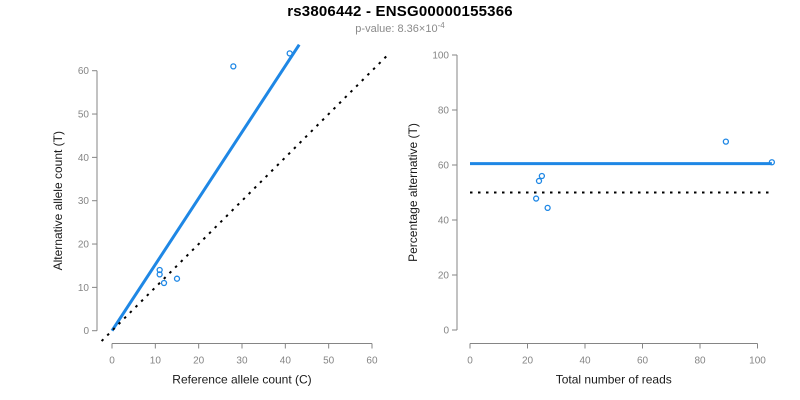 This screenshot has width=800, height=400. Describe the element at coordinates (444, 111) in the screenshot. I see `y-tick-label: 80` at that location.